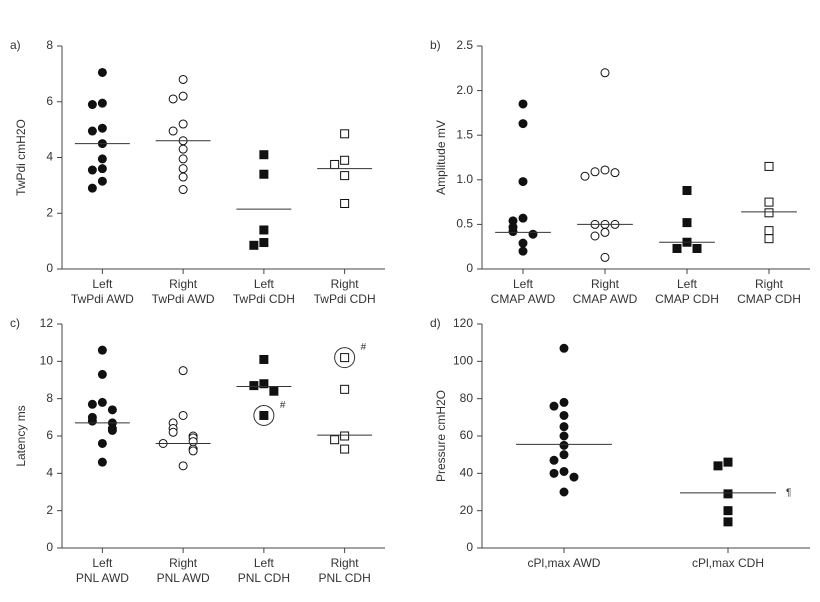 The height and width of the screenshot is (602, 820). I want to click on annotation: #, so click(364, 347).